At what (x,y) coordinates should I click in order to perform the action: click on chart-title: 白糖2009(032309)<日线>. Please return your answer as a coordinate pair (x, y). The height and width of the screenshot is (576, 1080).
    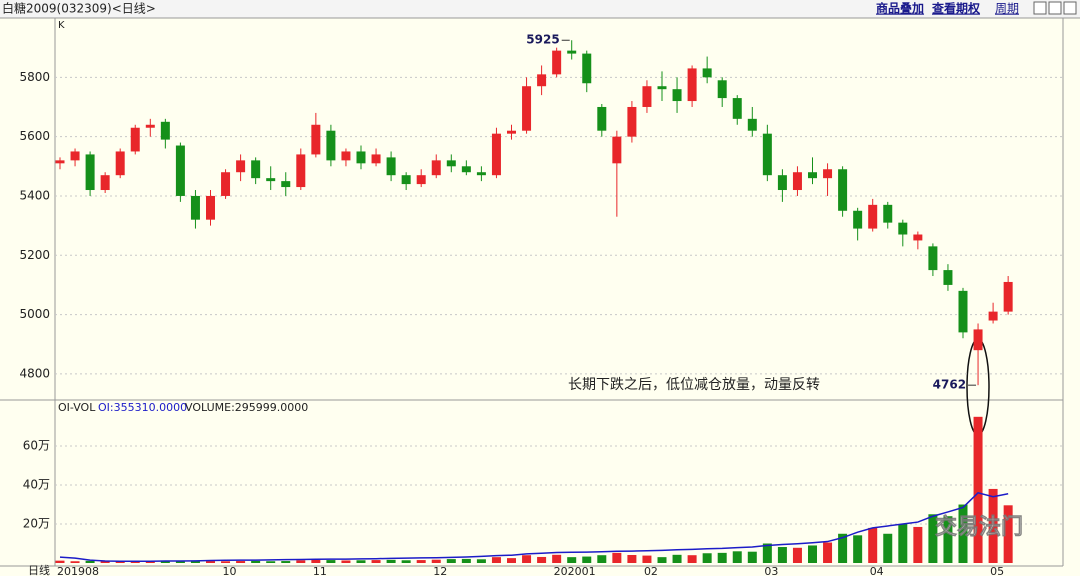
    Looking at the image, I should click on (79, 8).